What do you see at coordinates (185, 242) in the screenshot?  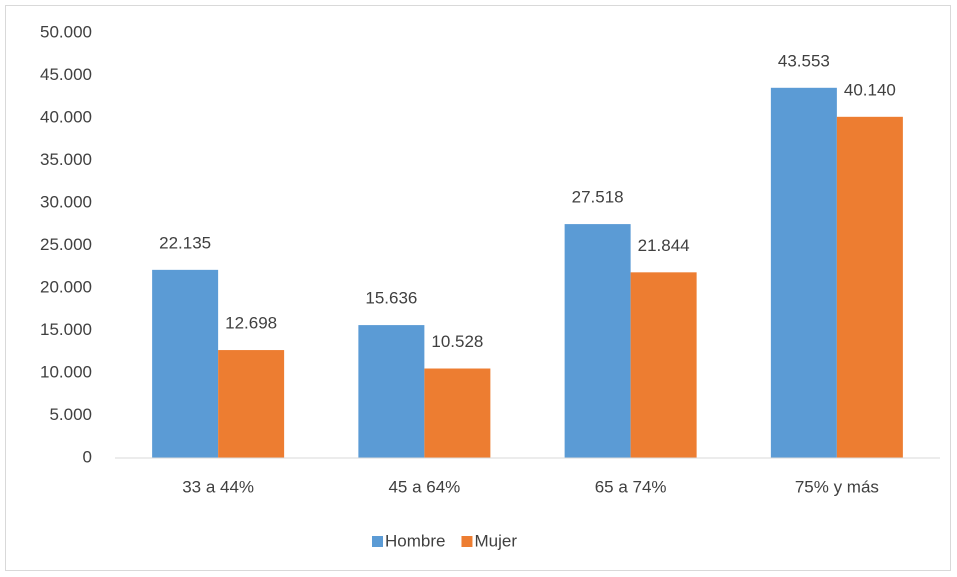 I see `data-label: 22.135` at bounding box center [185, 242].